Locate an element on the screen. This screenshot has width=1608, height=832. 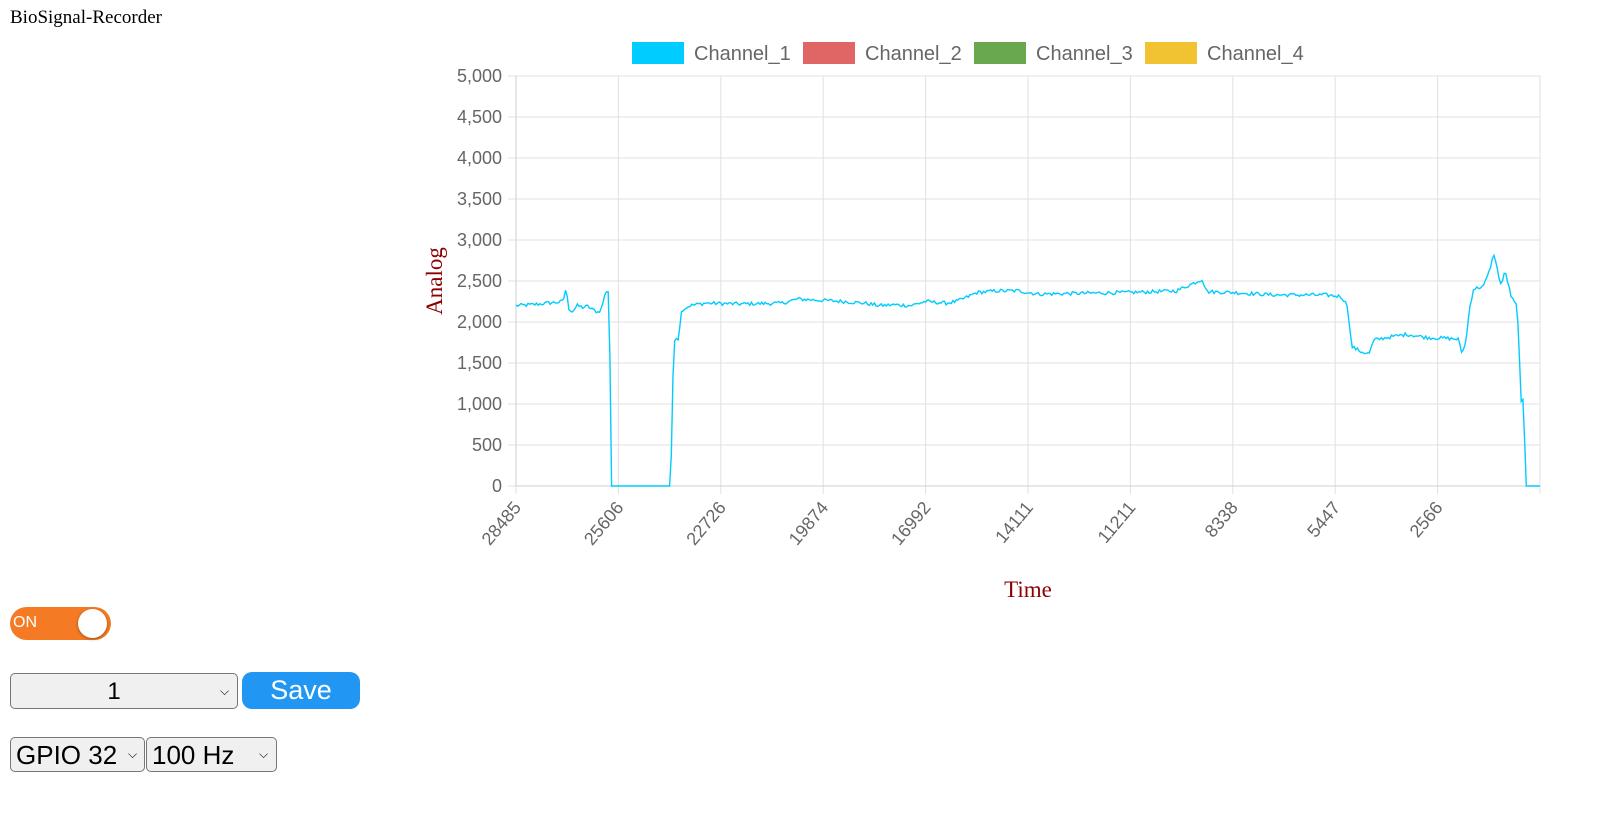
y-tick-label: 5,000 is located at coordinates (479, 76).